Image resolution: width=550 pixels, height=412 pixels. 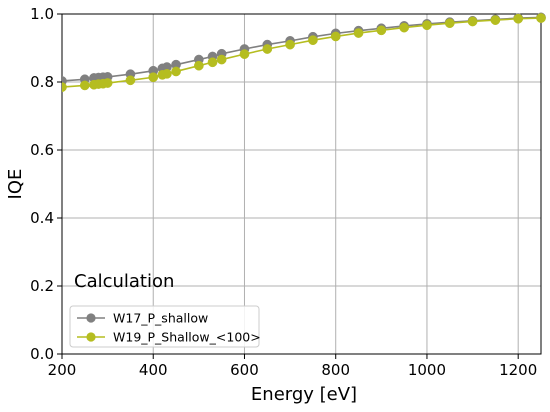 What do you see at coordinates (62, 370) in the screenshot?
I see `x-tick-label: 200` at bounding box center [62, 370].